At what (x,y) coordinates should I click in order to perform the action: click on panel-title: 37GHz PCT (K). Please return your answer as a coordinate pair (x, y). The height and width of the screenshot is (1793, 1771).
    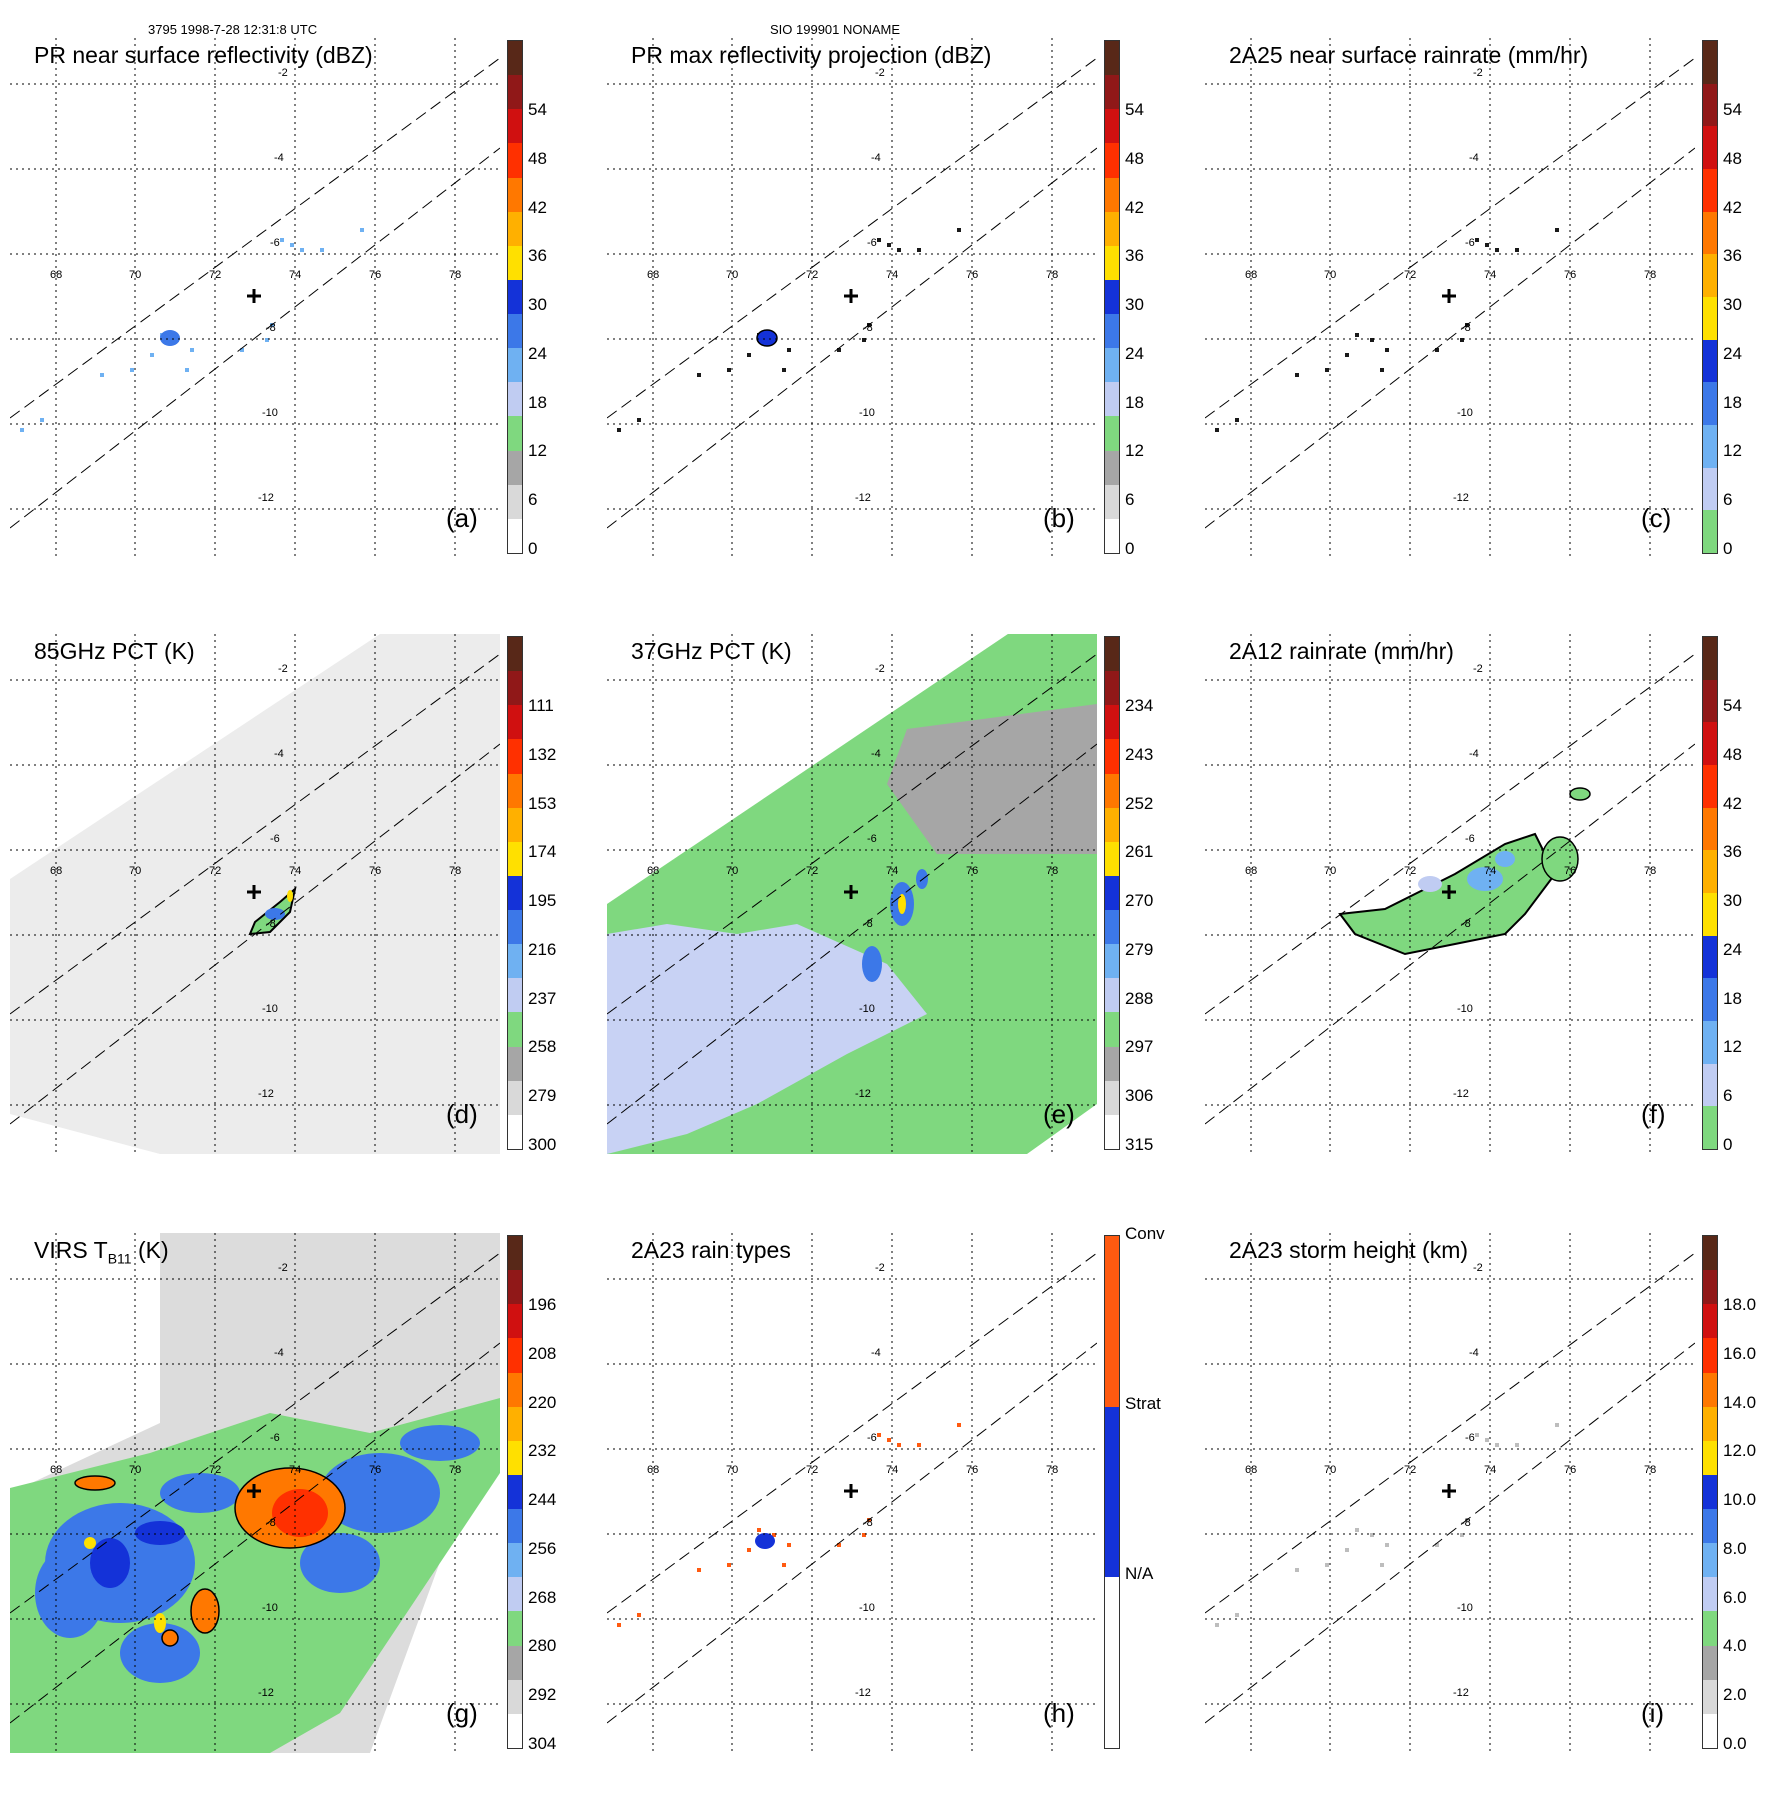
    Looking at the image, I should click on (711, 651).